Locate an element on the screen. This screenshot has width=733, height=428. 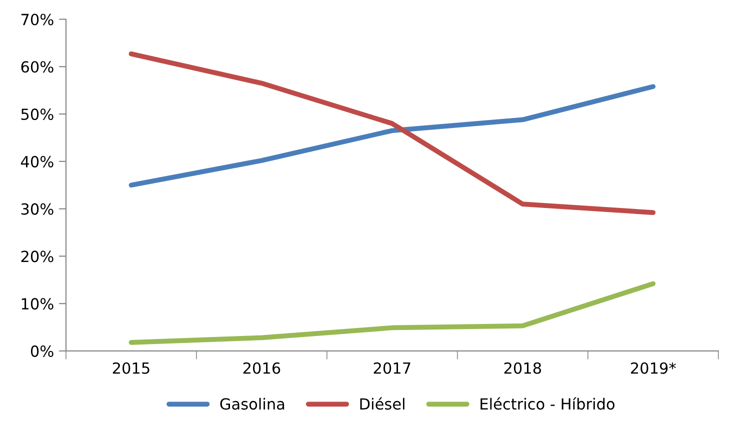
y-tick-label: 70% is located at coordinates (37, 20).